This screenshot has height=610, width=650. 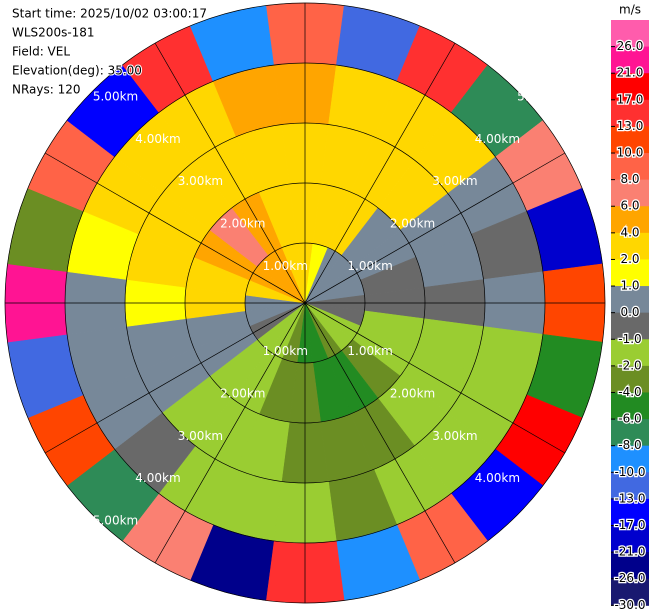 What do you see at coordinates (629, 472) in the screenshot?
I see `colorbar-tick-label: -10.0` at bounding box center [629, 472].